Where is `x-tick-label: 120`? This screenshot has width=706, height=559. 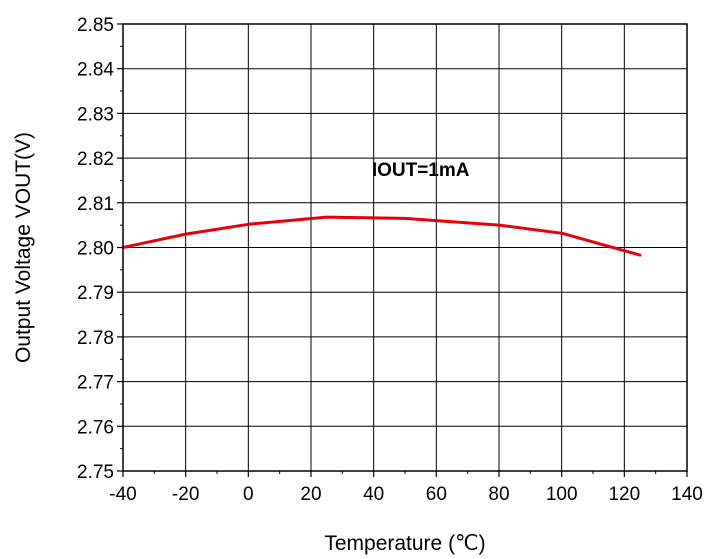
x-tick-label: 120 is located at coordinates (624, 494).